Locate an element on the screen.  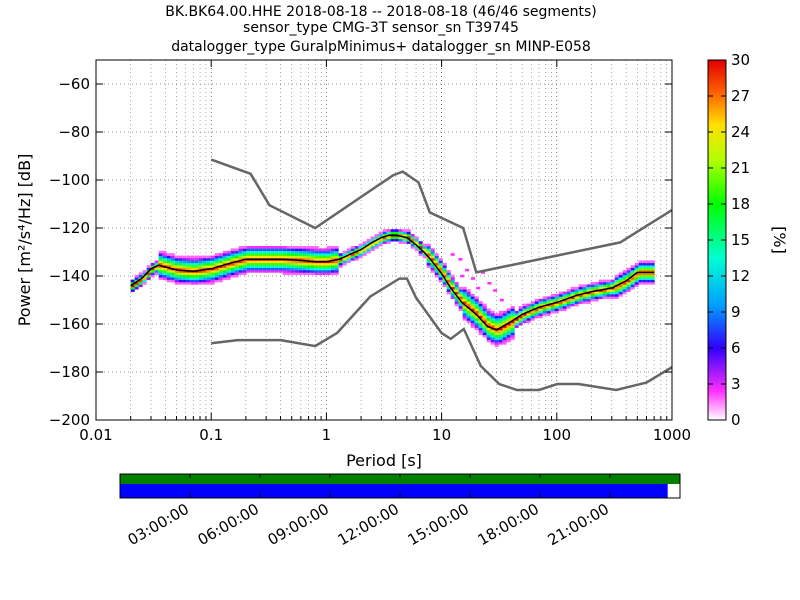
coverage-tick-label: 15:00:00 is located at coordinates (438, 524).